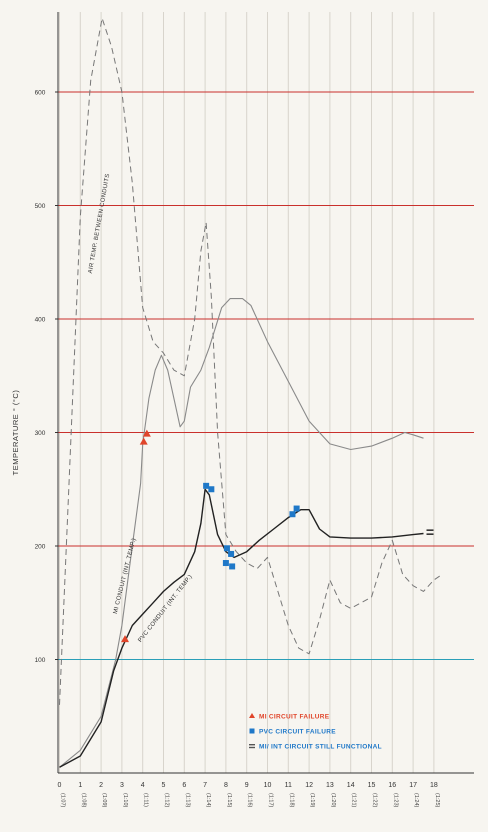 The height and width of the screenshot is (832, 488). I want to click on legend-label: MI CIRCUIT FAILURE, so click(294, 717).